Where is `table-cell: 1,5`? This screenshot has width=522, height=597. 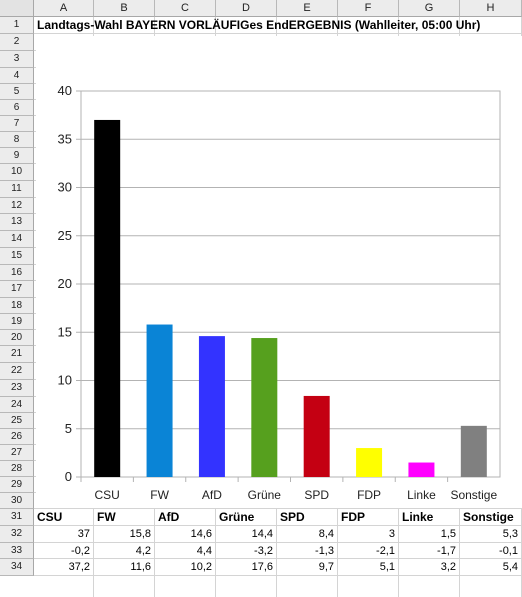
table-cell: 1,5 is located at coordinates (448, 534).